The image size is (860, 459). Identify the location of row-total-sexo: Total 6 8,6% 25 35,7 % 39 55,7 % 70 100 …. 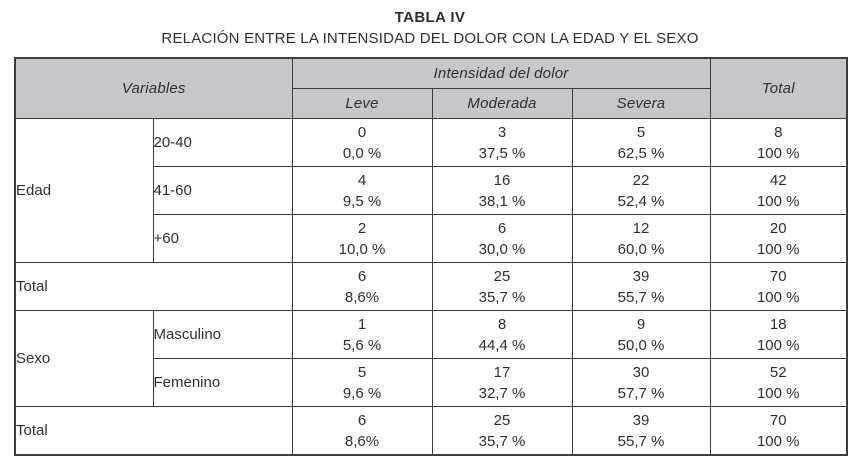
(431, 431).